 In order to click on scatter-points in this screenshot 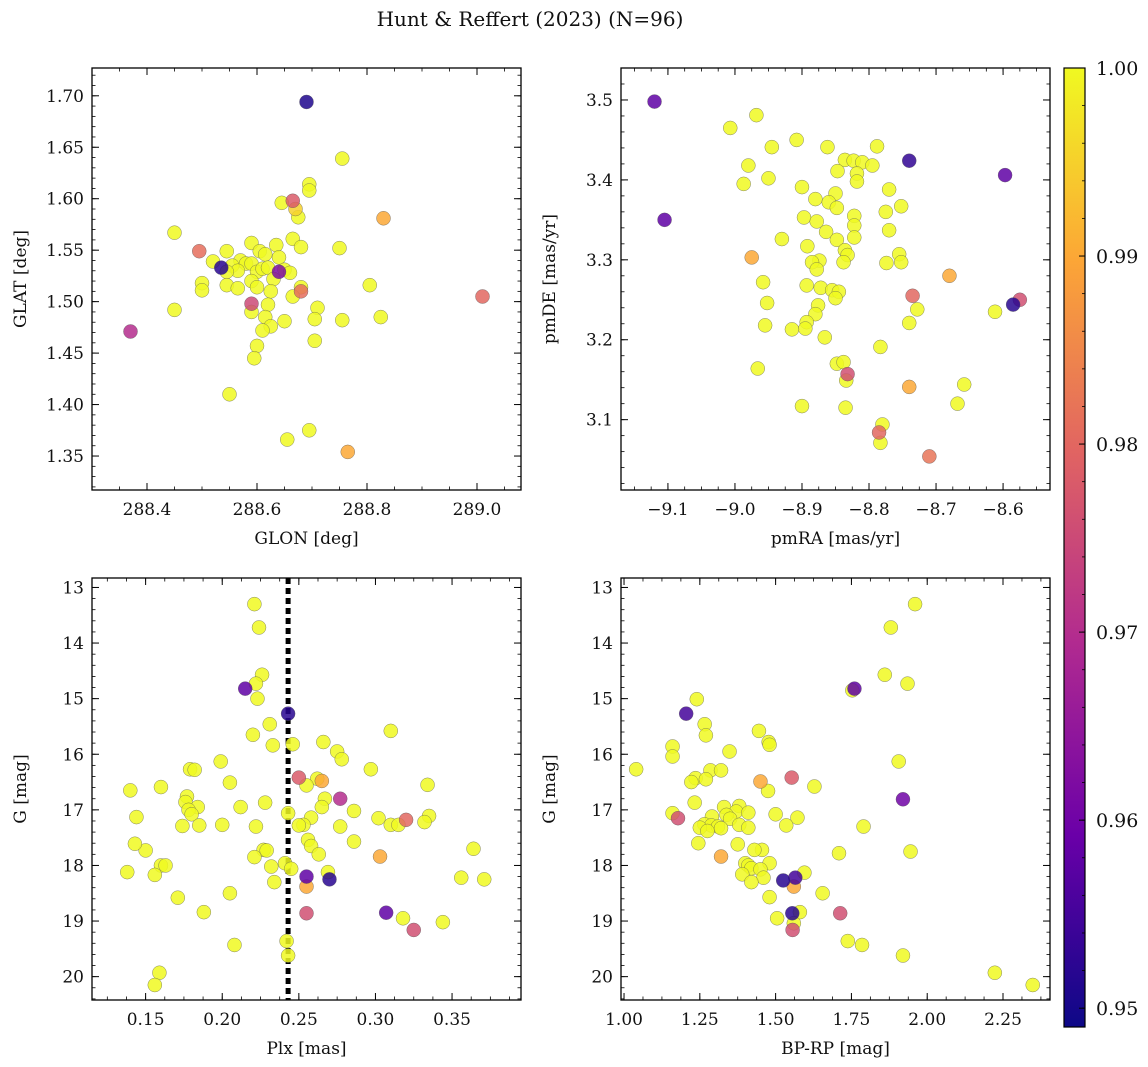, I will do `click(306, 277)`.